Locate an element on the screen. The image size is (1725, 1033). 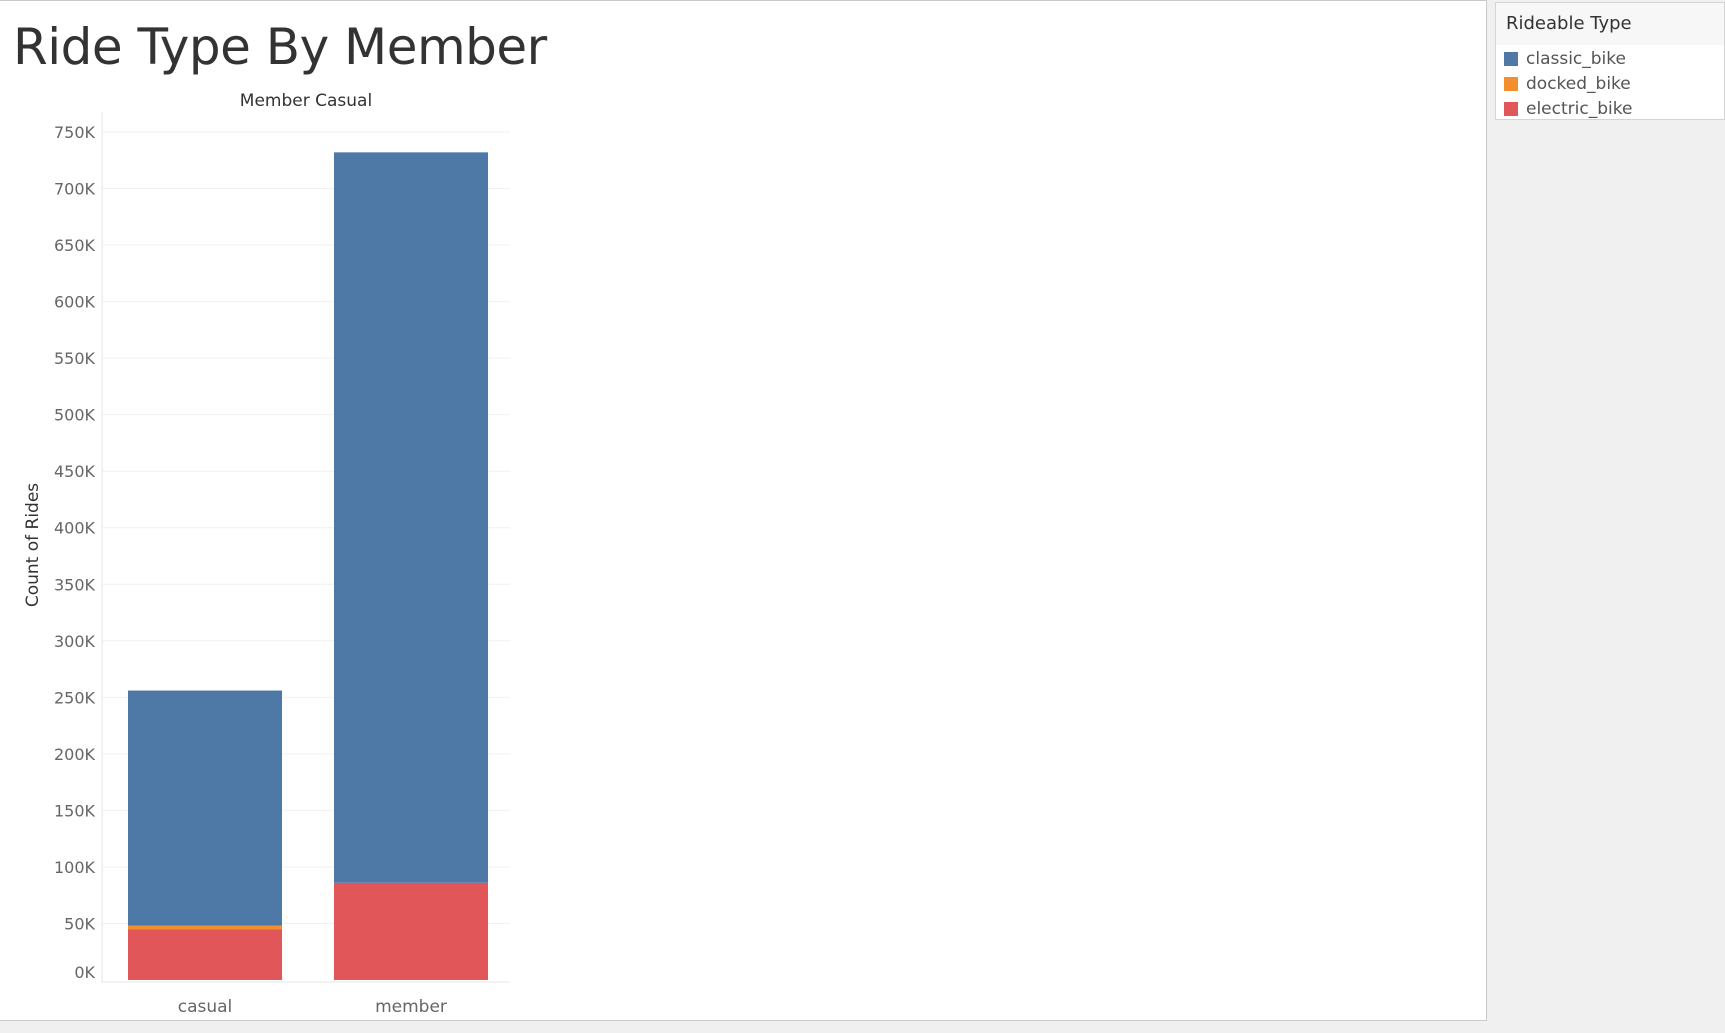
y-tick-label: 700K is located at coordinates (75, 189).